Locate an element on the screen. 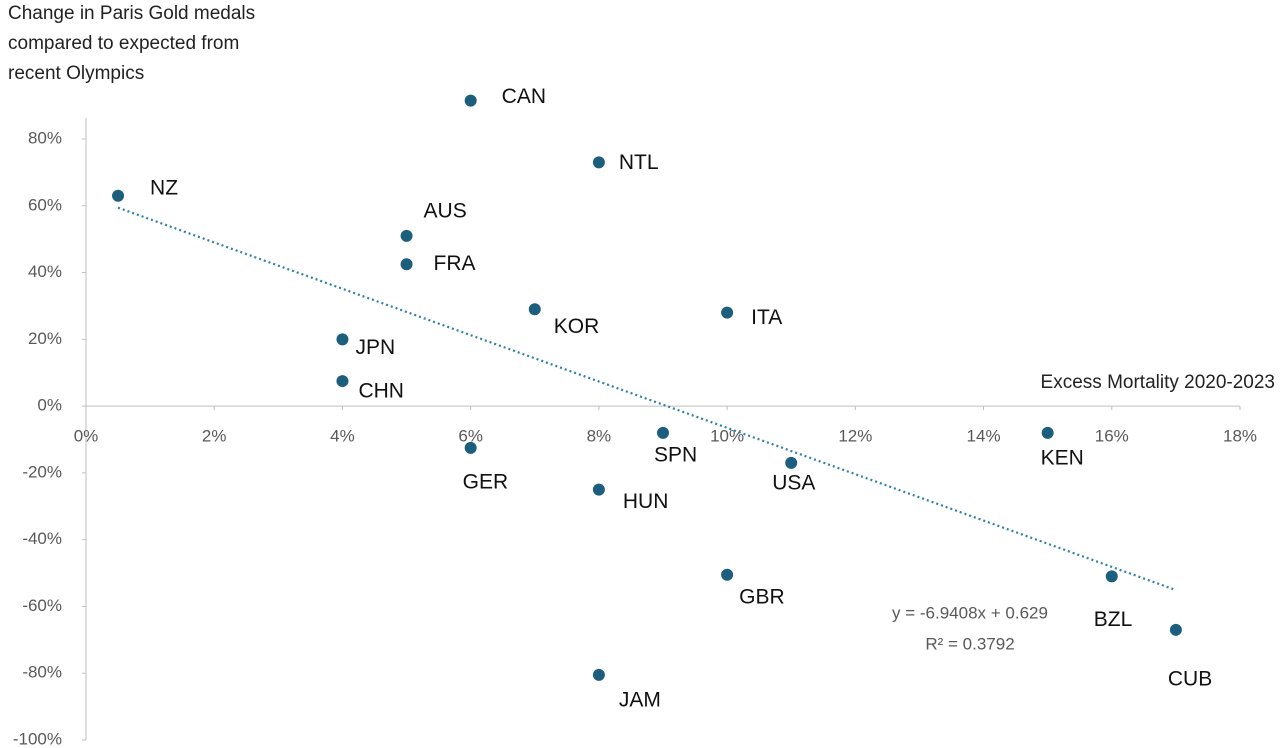  point-label: JPN is located at coordinates (375, 347).